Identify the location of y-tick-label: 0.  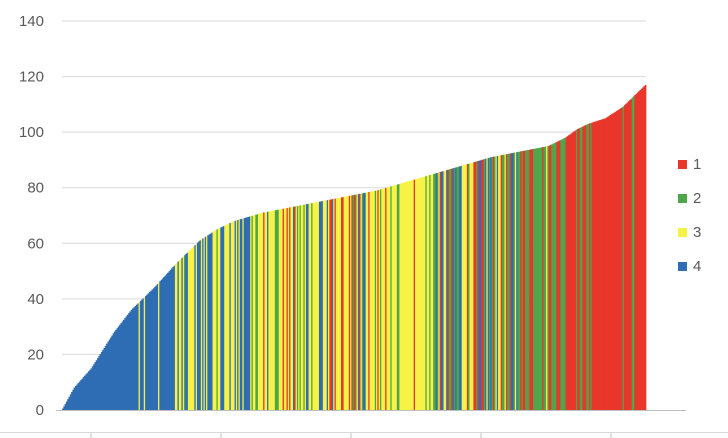
(40, 410).